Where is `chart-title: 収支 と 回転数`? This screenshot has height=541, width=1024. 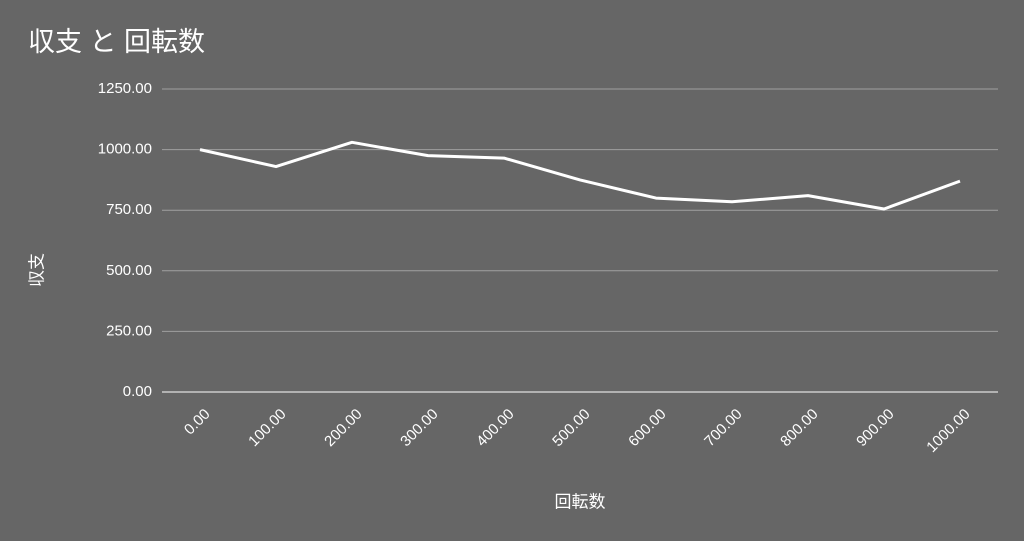 chart-title: 収支 と 回転数 is located at coordinates (116, 42).